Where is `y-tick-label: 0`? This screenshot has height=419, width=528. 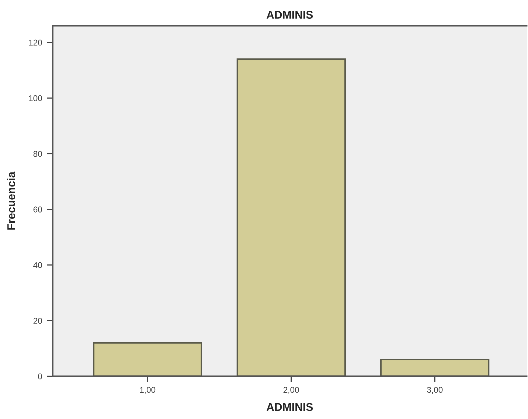 y-tick-label: 0 is located at coordinates (40, 377).